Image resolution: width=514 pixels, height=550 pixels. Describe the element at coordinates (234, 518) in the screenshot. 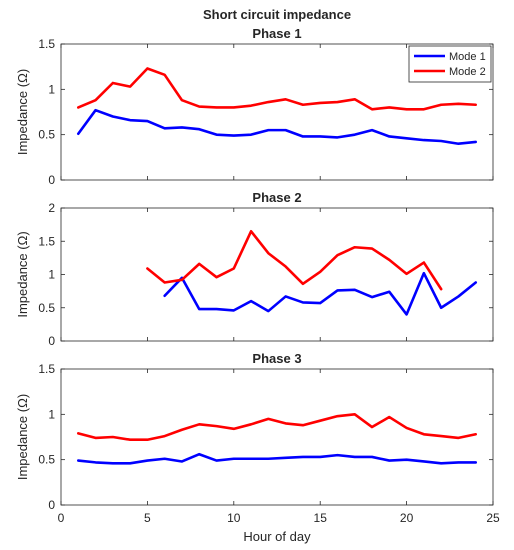

I see `x-tick-label: 10` at that location.